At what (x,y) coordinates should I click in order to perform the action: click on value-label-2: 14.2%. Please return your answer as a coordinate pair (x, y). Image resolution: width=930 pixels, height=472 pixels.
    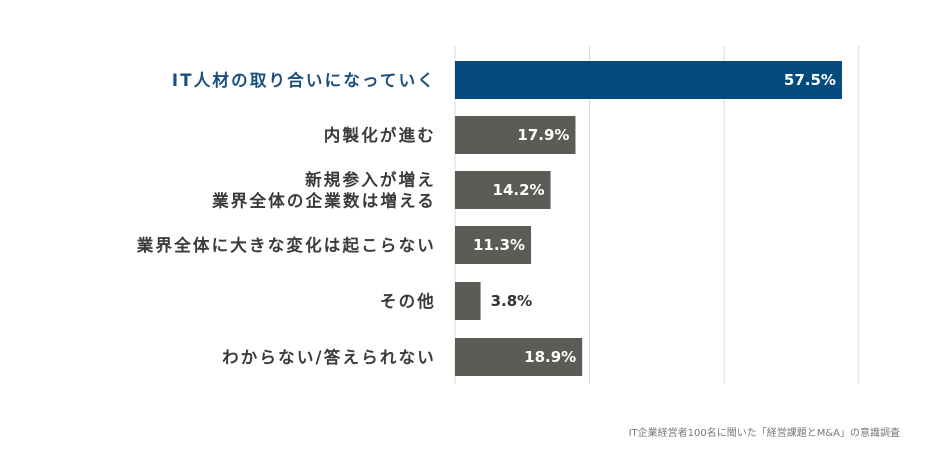
    Looking at the image, I should click on (519, 190).